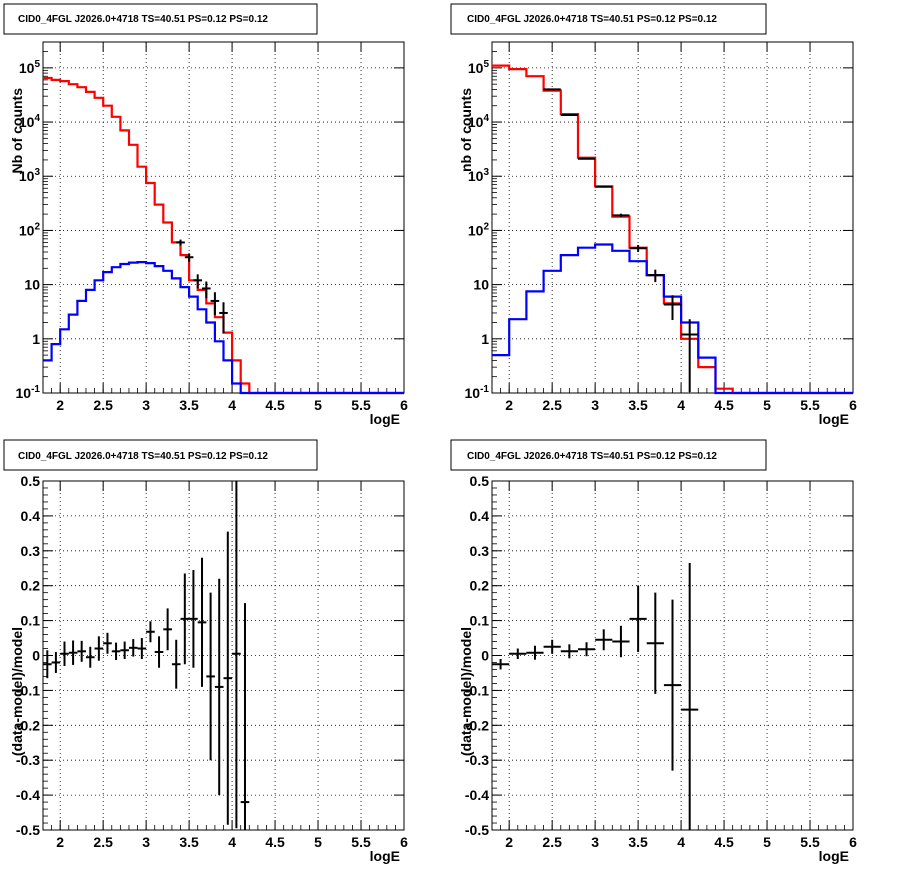  I want to click on y-tick-label: 0.4, so click(31, 516).